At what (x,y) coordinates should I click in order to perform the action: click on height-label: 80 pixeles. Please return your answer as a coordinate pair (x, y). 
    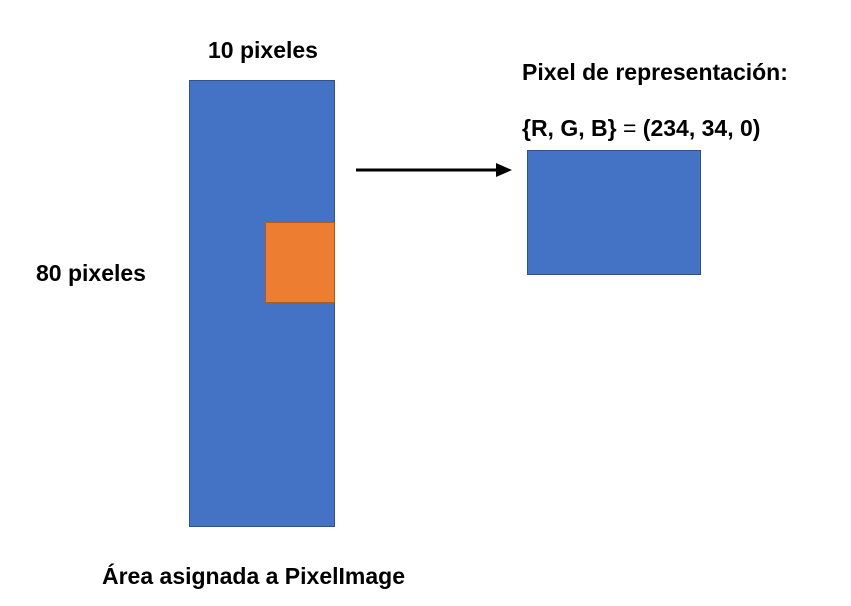
    Looking at the image, I should click on (91, 273).